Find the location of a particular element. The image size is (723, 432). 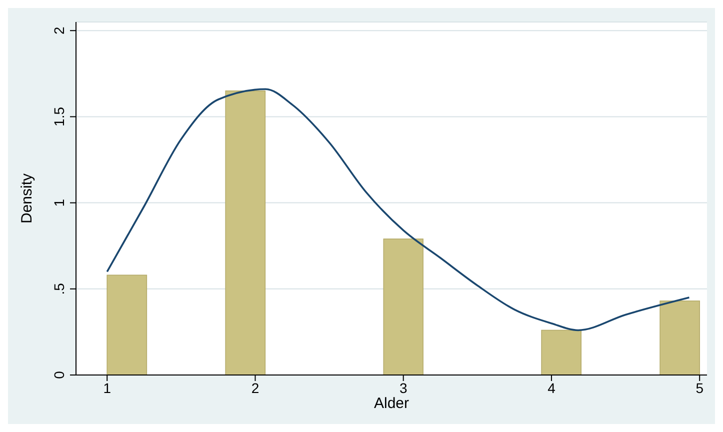

y-tick-label: 2 is located at coordinates (59, 30).